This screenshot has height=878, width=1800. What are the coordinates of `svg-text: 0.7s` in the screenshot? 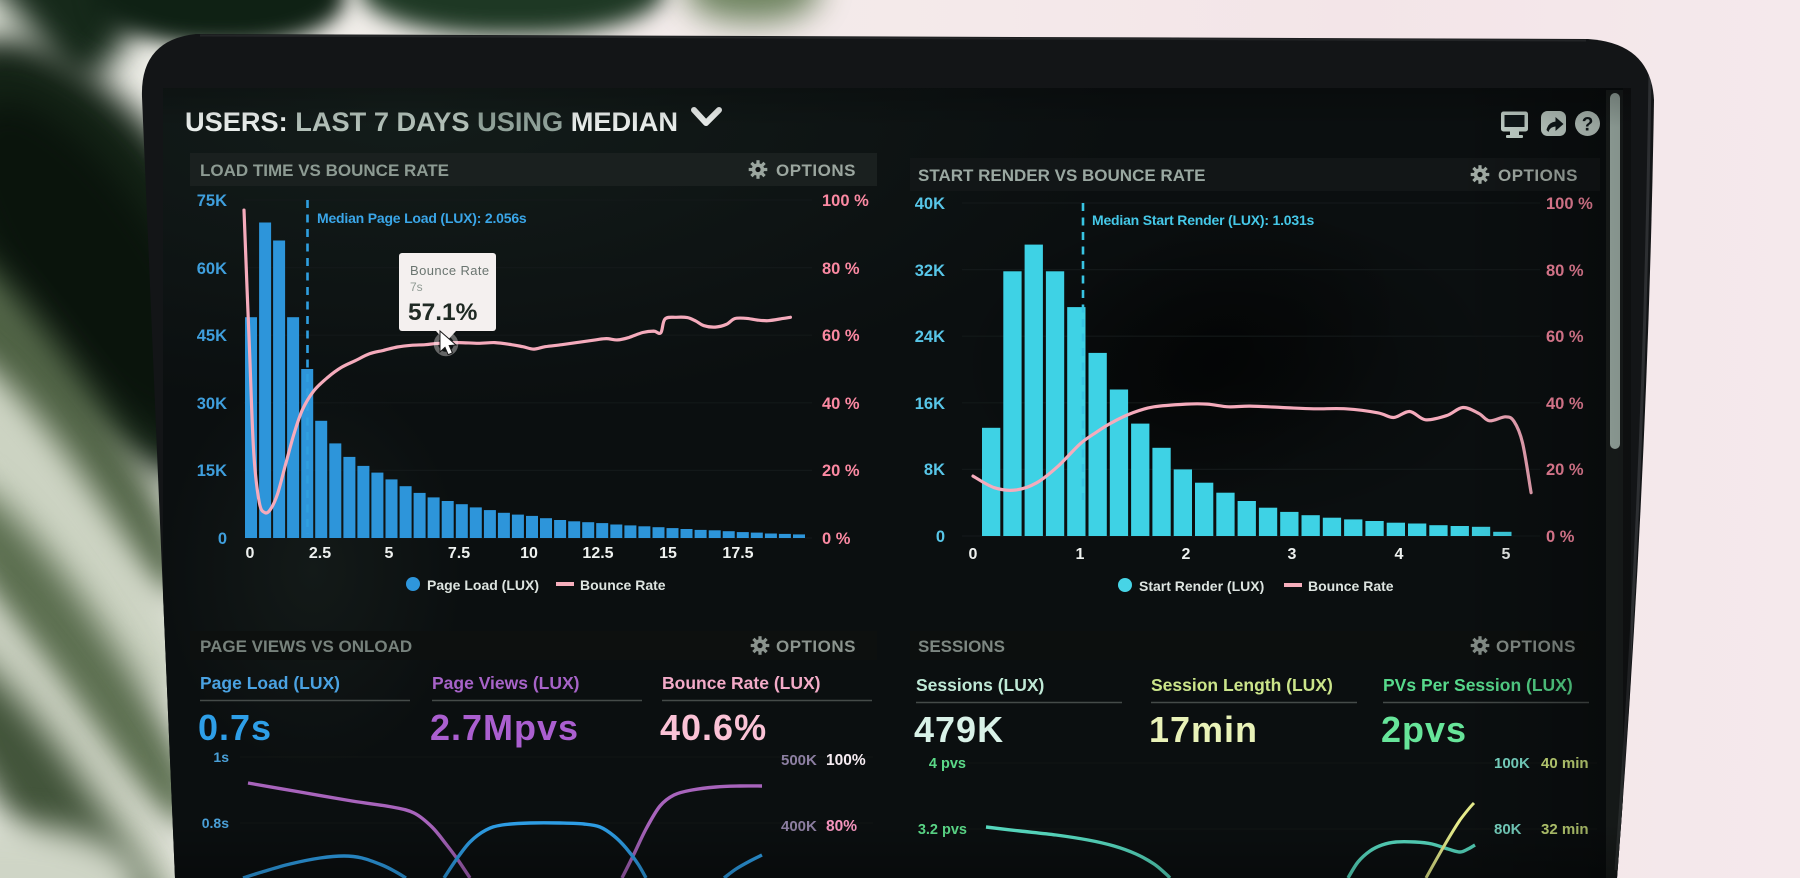 It's located at (235, 727).